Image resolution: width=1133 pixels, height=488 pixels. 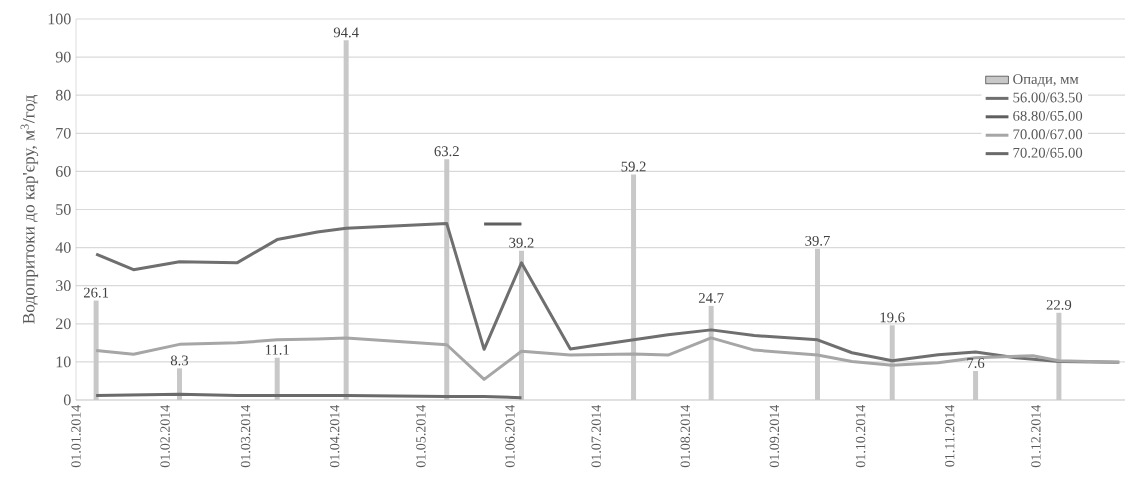 I want to click on data-label: 26.1, so click(x=96, y=292).